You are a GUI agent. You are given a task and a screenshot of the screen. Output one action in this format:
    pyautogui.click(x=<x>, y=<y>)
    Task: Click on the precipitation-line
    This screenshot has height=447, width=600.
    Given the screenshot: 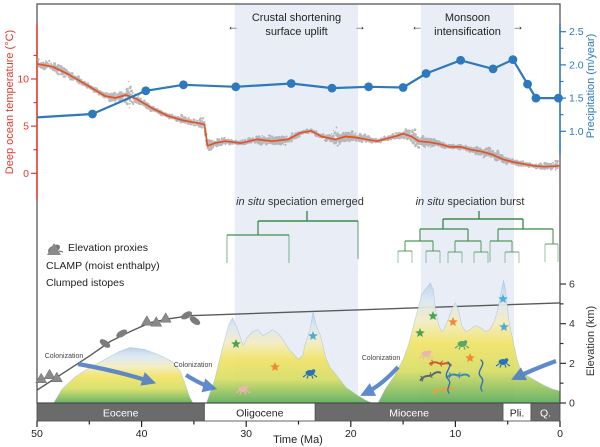 What is the action you would take?
    pyautogui.click(x=297, y=88)
    